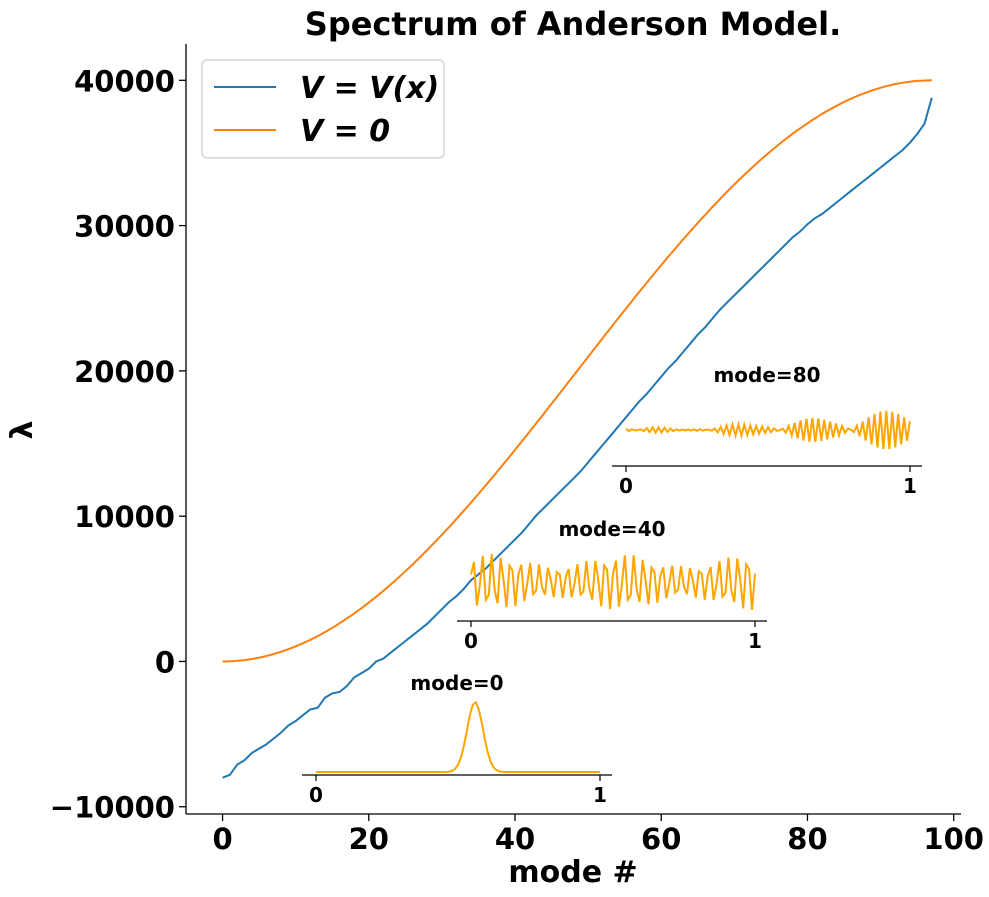  I want to click on x-tick-label: 40, so click(515, 839).